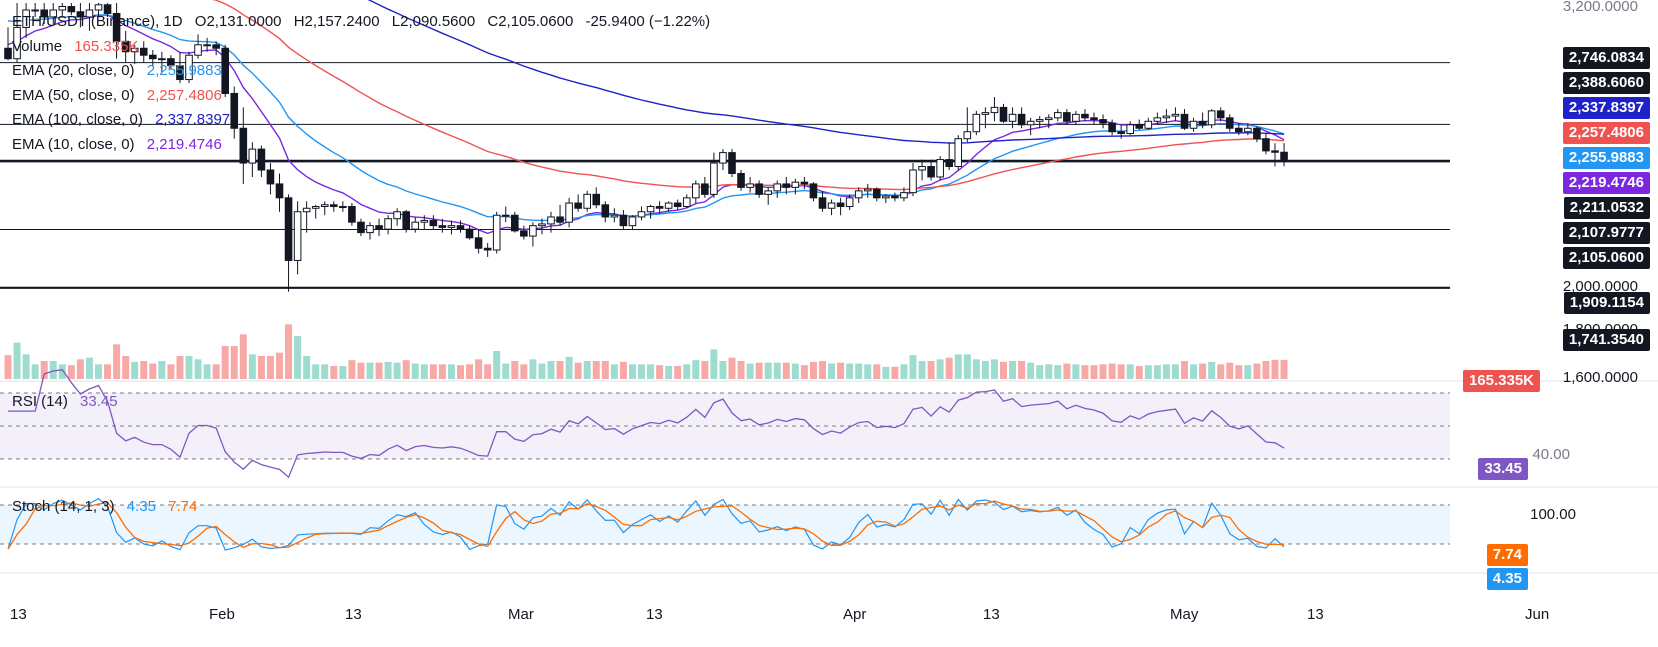 This screenshot has width=1658, height=647. What do you see at coordinates (1606, 58) in the screenshot?
I see `price-label: 2,746.0834` at bounding box center [1606, 58].